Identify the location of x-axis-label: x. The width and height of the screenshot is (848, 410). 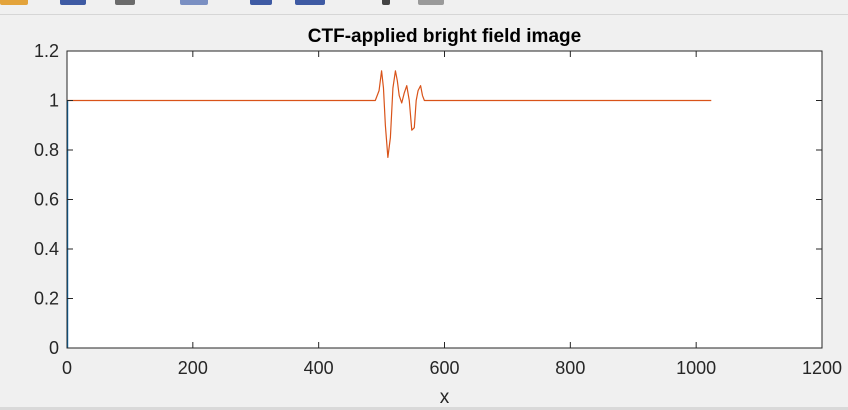
(445, 397).